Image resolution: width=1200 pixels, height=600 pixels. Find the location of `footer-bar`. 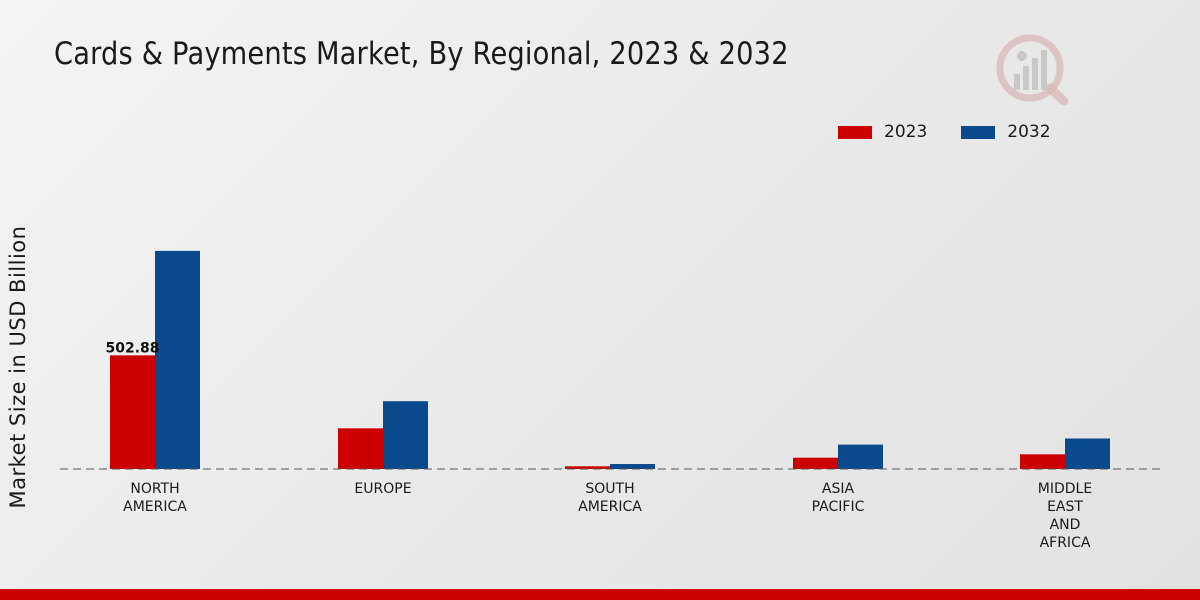

footer-bar is located at coordinates (600, 594).